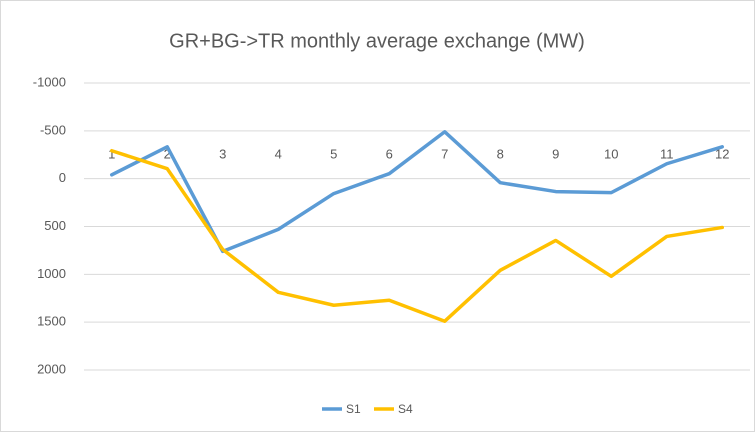 The image size is (755, 432). What do you see at coordinates (377, 41) in the screenshot?
I see `chart-title: GR+BG->TR monthly average exchange (MW)` at bounding box center [377, 41].